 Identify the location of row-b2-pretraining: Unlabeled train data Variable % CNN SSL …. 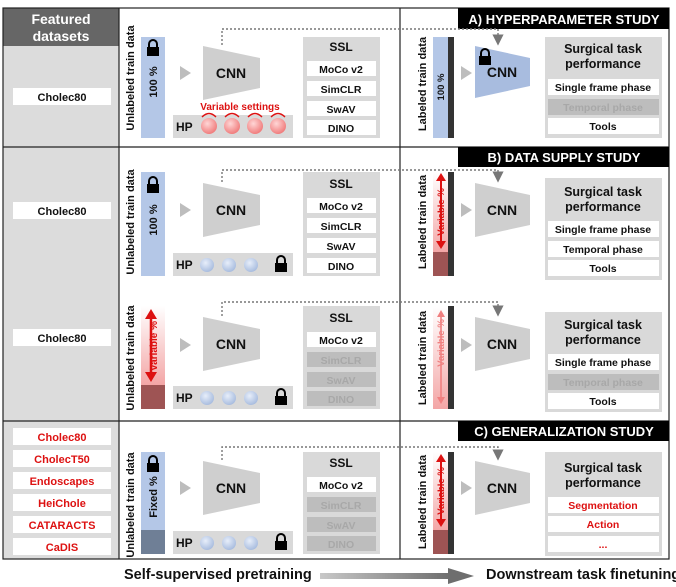
(314, 356).